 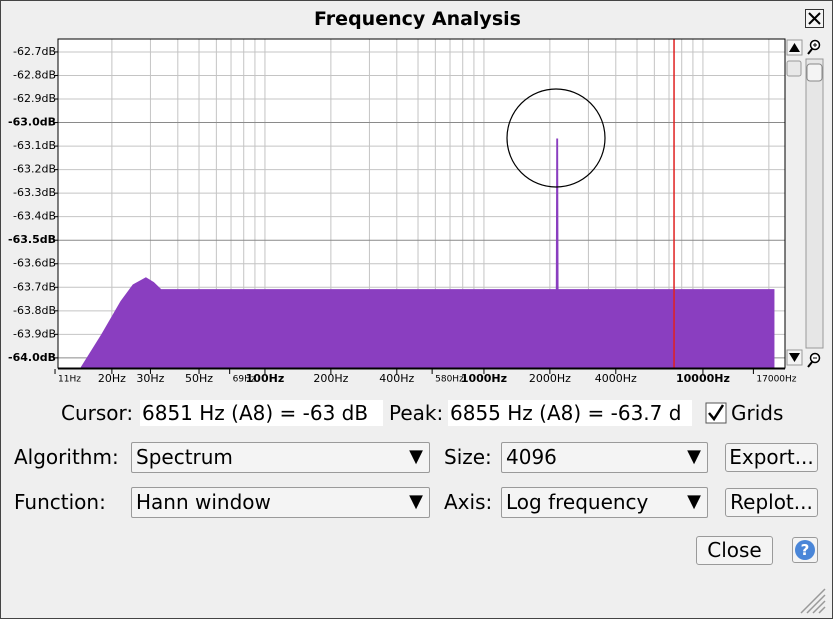 What do you see at coordinates (570, 413) in the screenshot?
I see `peak-field: 6855 Hz (A8) = -63.7 d` at bounding box center [570, 413].